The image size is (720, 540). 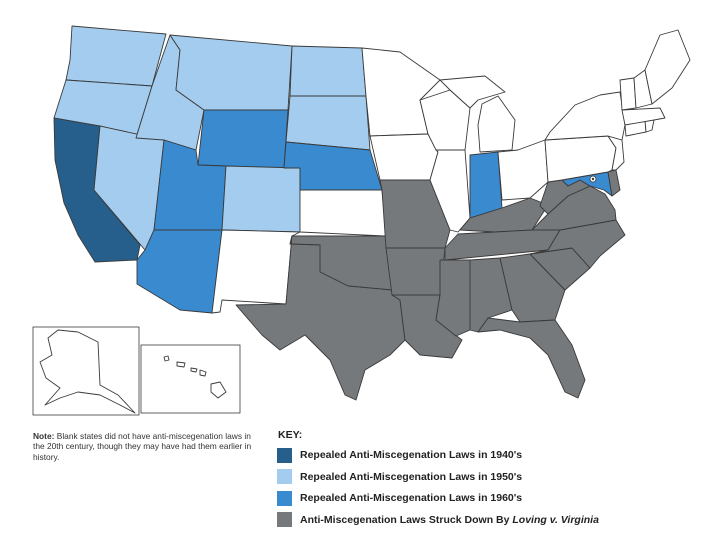 What do you see at coordinates (243, 139) in the screenshot?
I see `state-wy` at bounding box center [243, 139].